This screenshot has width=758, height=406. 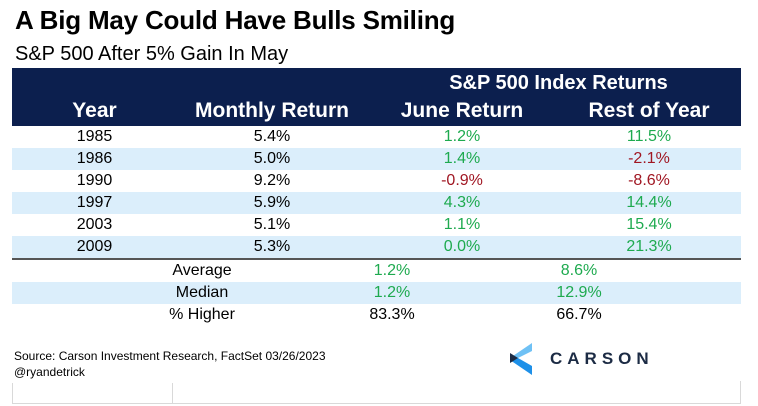 What do you see at coordinates (376, 259) in the screenshot?
I see `summary-divider` at bounding box center [376, 259].